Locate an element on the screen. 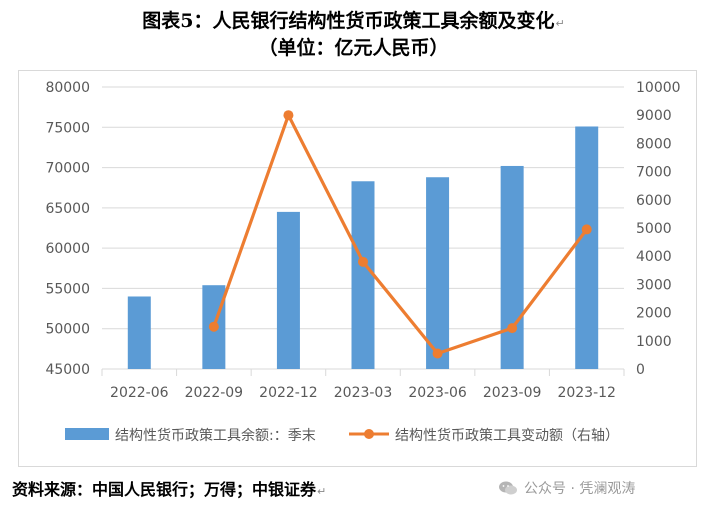 The image size is (707, 515). source-note: 资料来源：中国人民银行；万得；中银证券↵ is located at coordinates (169, 488).